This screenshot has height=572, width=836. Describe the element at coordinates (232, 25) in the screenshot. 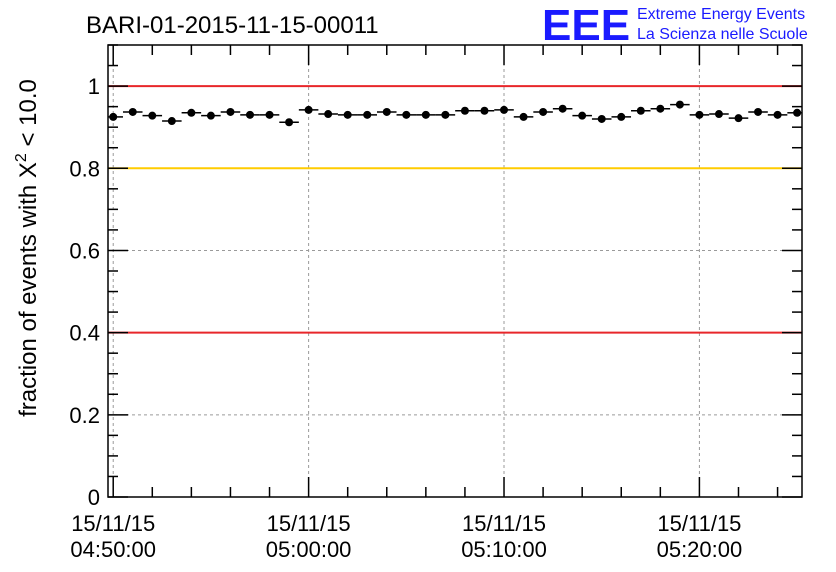

I see `chart-title: BARI-01-2015-11-15-00011` at that location.